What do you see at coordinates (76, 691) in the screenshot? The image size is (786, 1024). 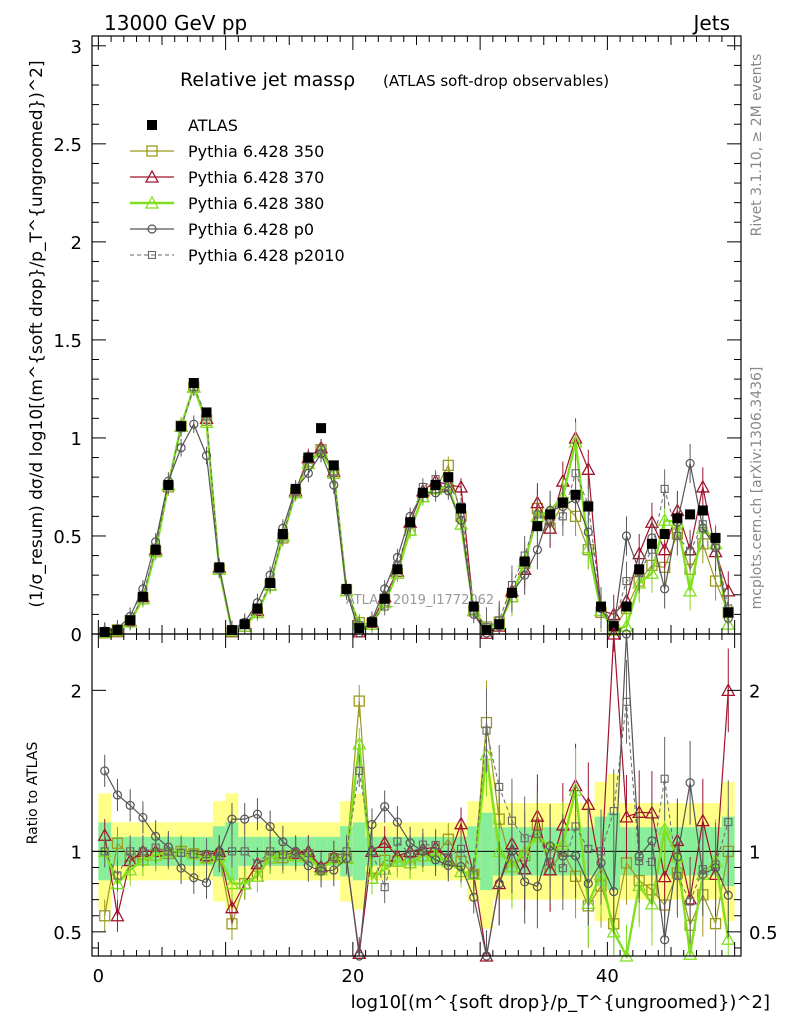 I see `ratio-y-tick-label: 2` at bounding box center [76, 691].